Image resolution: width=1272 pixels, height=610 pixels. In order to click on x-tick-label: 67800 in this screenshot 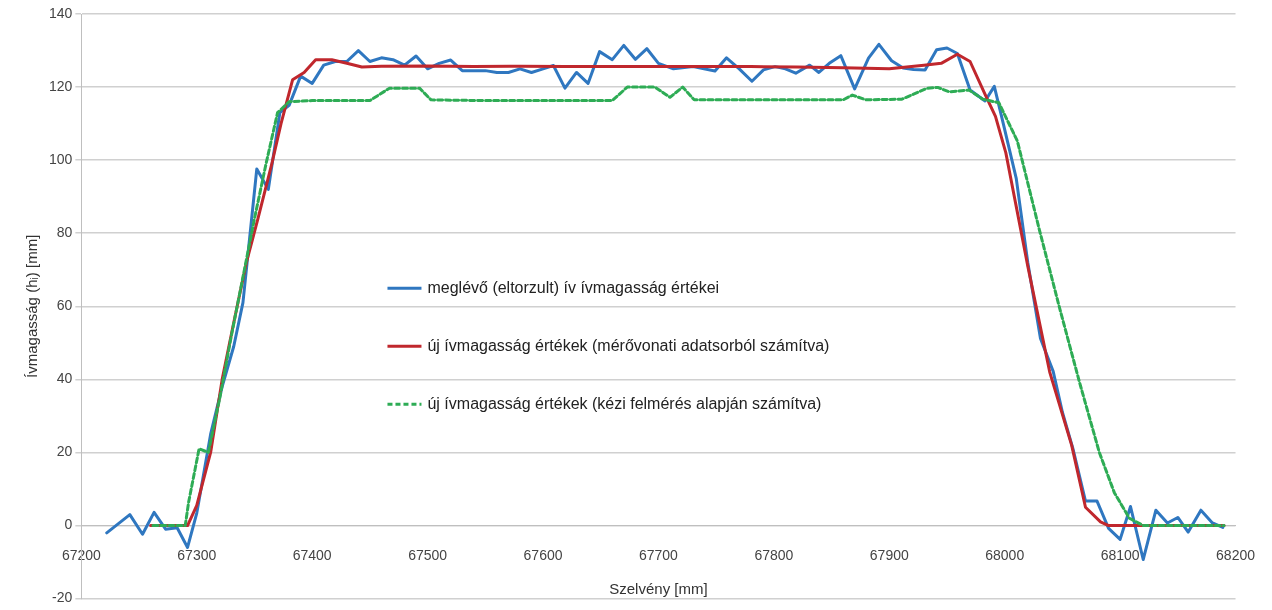, I will do `click(774, 554)`.